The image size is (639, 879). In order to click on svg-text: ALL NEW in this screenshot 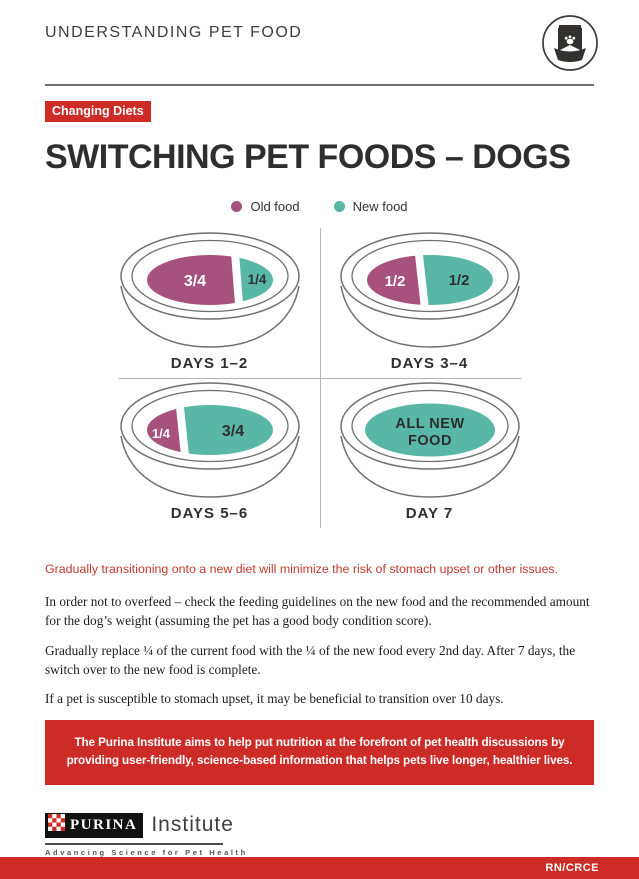, I will do `click(429, 424)`.